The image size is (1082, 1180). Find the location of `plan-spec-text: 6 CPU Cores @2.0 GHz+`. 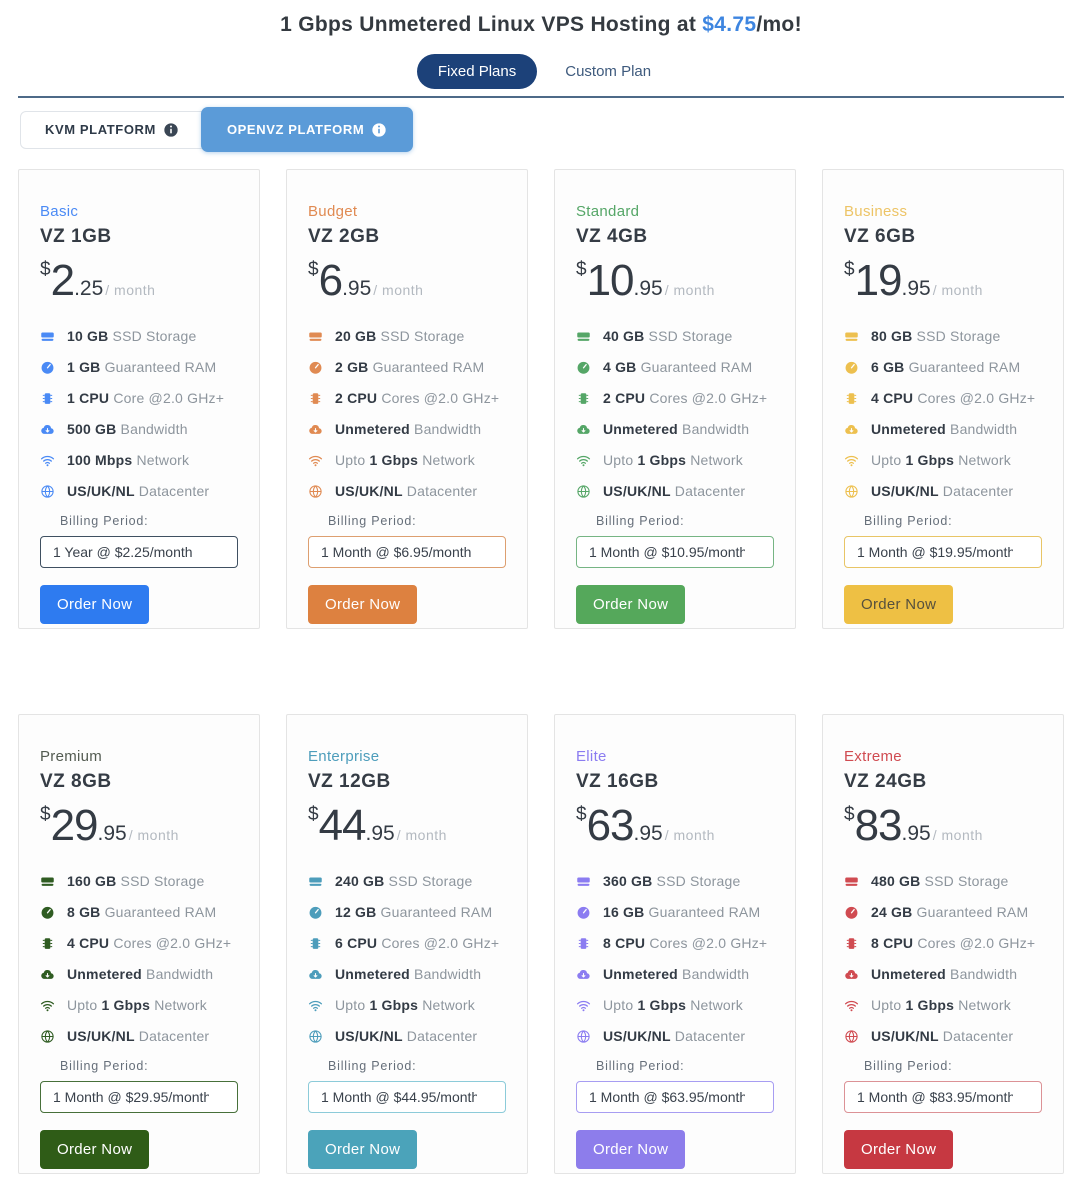

plan-spec-text: 6 CPU Cores @2.0 GHz+ is located at coordinates (417, 943).